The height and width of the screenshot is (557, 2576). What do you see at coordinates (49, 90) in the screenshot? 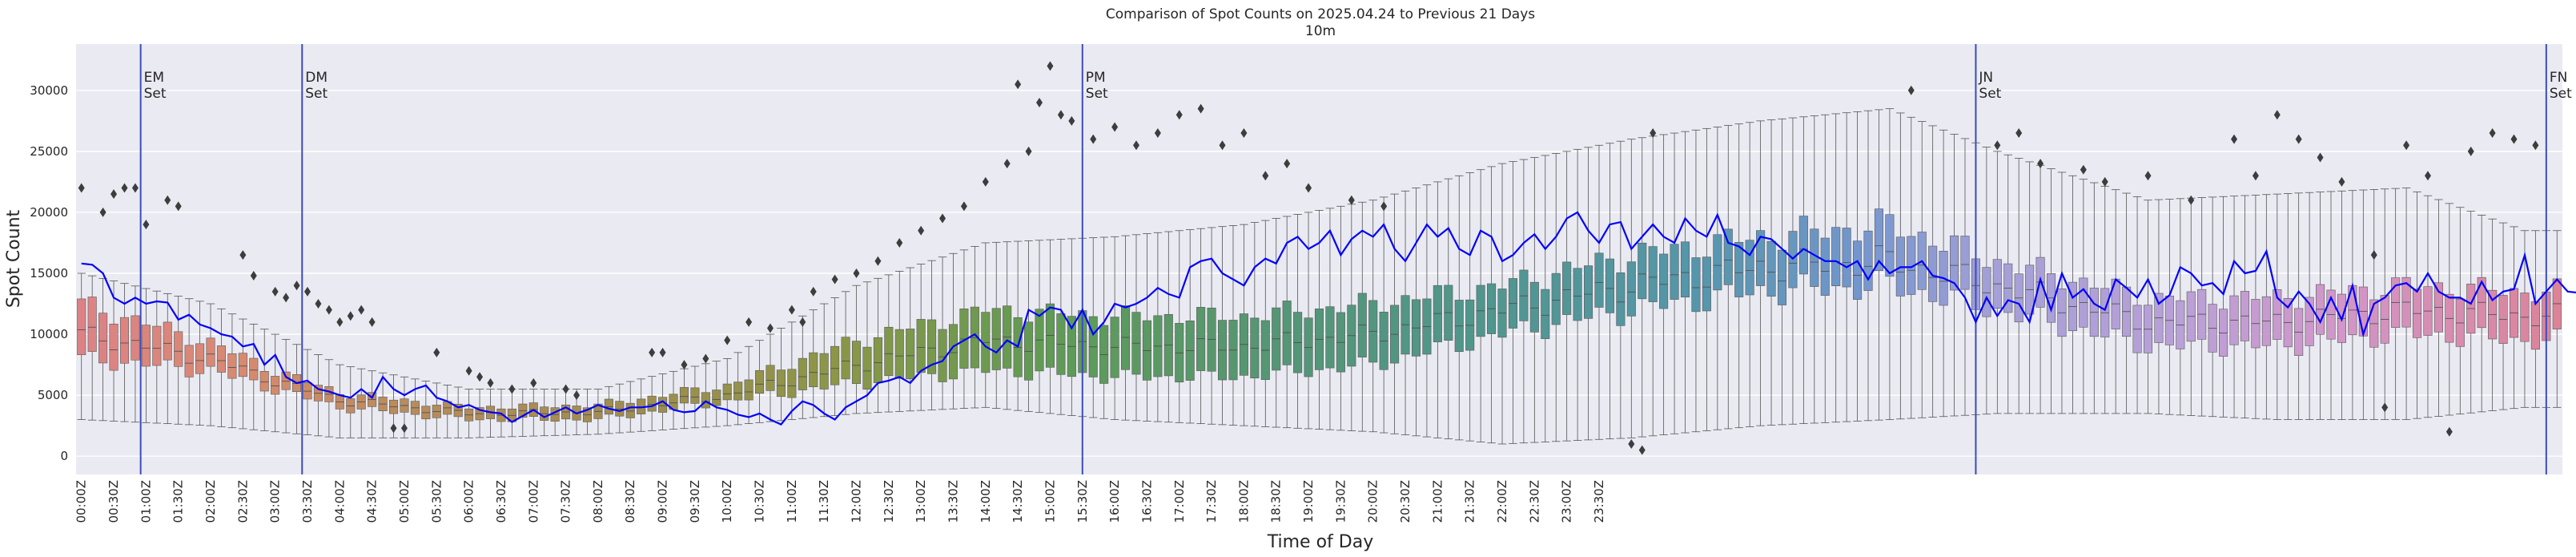
I see `y-tick-label: 30000` at bounding box center [49, 90].